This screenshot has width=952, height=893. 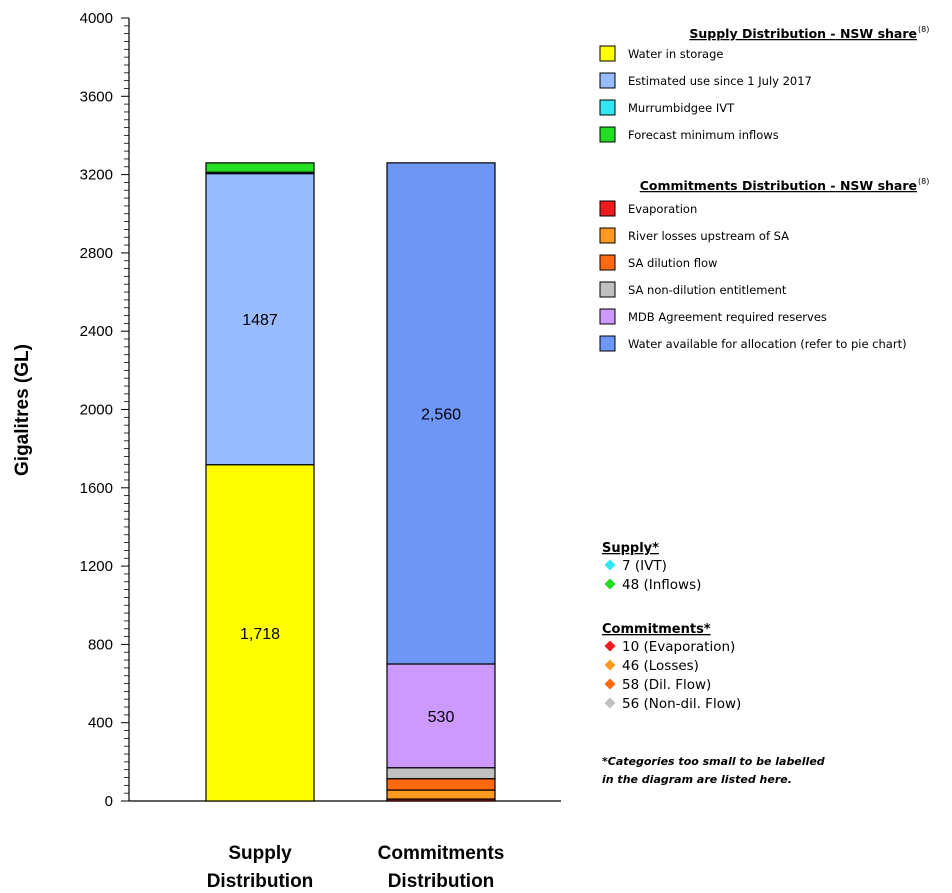 What do you see at coordinates (672, 263) in the screenshot?
I see `legend-item-label: SA dilution flow` at bounding box center [672, 263].